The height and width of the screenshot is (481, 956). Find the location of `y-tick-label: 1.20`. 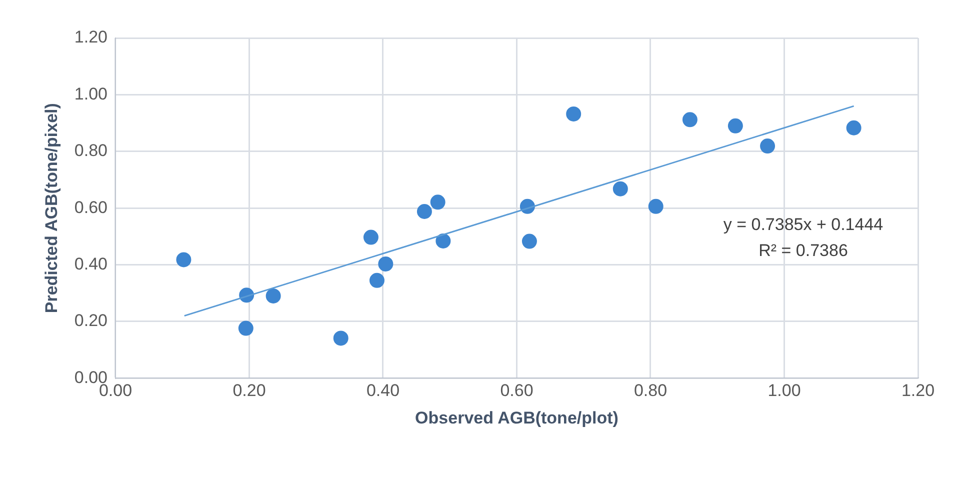

y-tick-label: 1.20 is located at coordinates (91, 37).